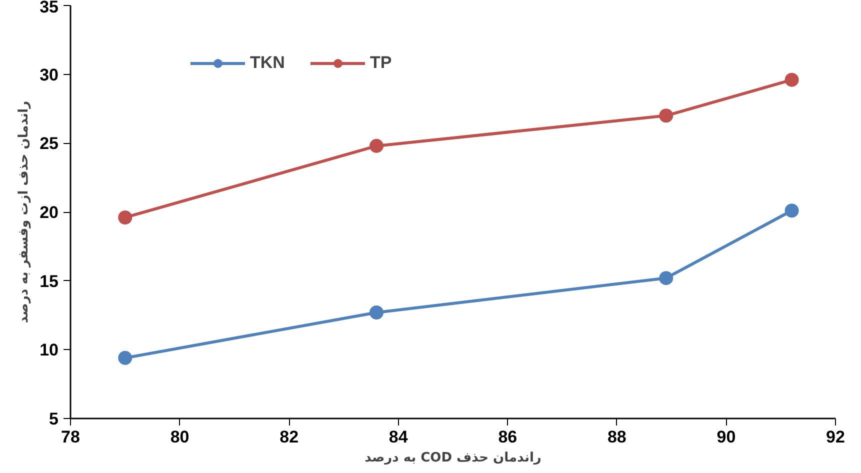  What do you see at coordinates (616, 437) in the screenshot?
I see `x-tick-label: 88` at bounding box center [616, 437].